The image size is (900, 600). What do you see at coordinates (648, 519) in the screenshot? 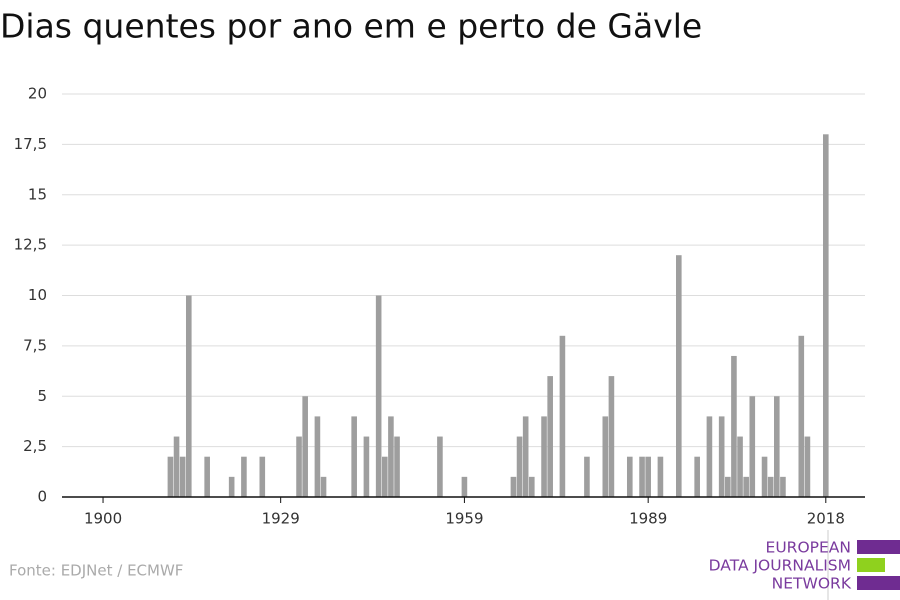
I see `x-tick-label: 1989` at bounding box center [648, 519].